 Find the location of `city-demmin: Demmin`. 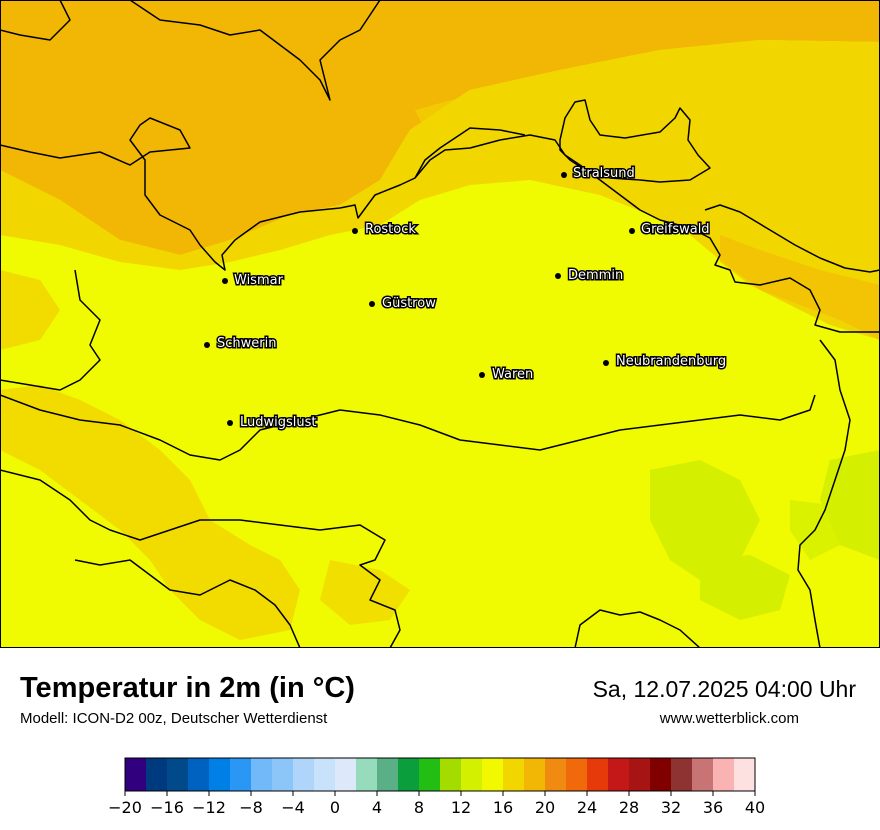

city-demmin: Demmin is located at coordinates (590, 276).